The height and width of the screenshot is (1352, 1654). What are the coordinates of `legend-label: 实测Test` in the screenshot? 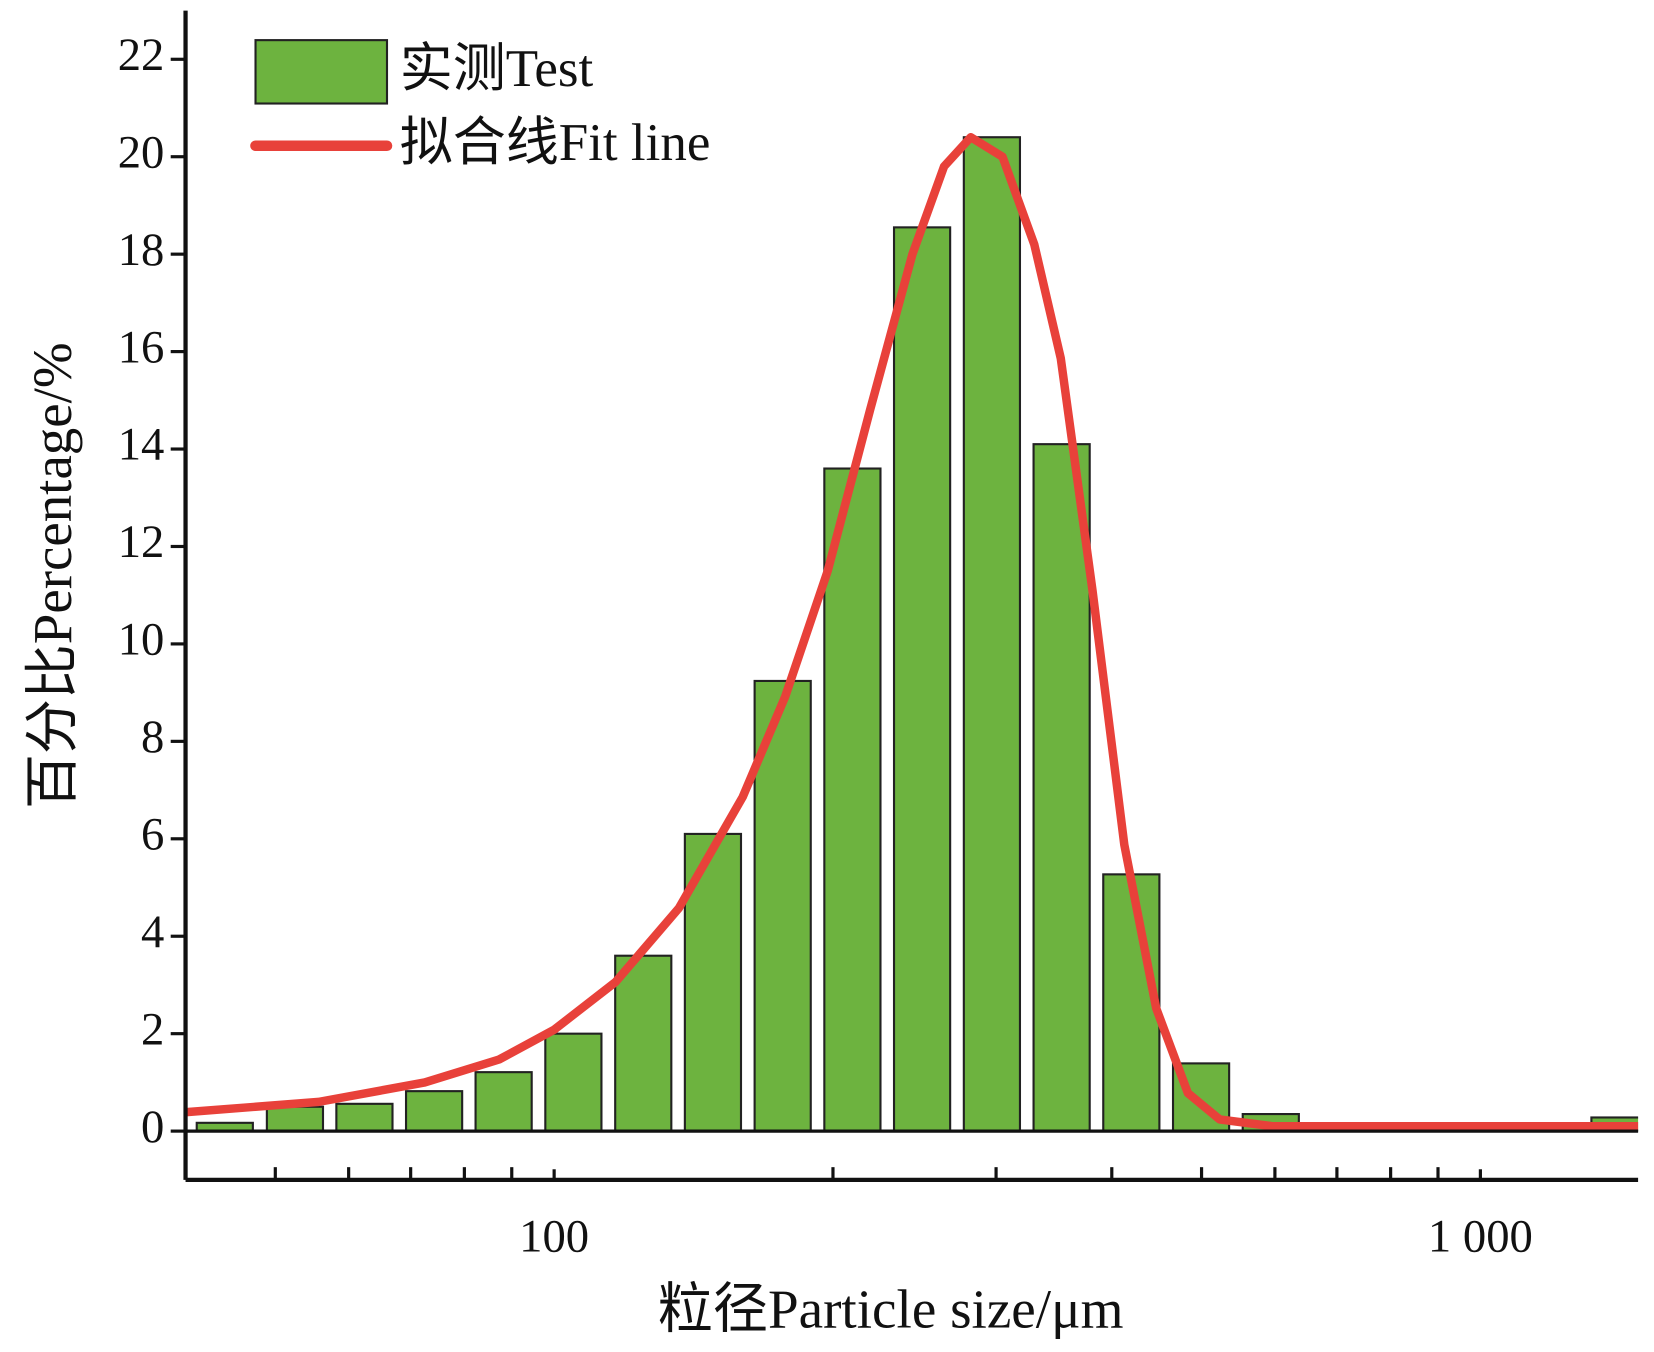 It's located at (497, 69).